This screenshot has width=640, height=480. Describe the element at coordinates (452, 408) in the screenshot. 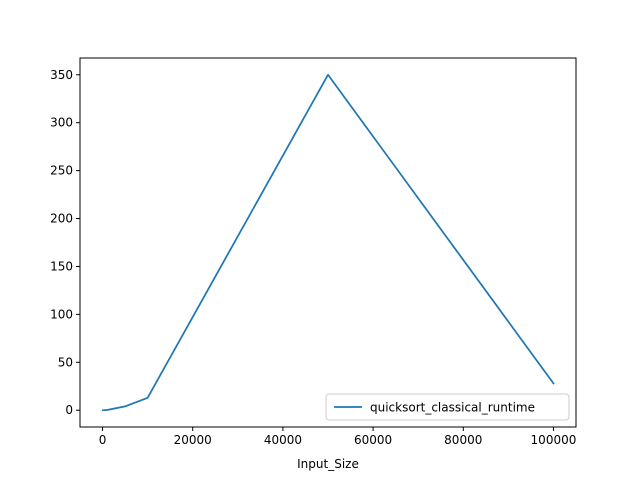

I see `legend-label: quicksort_classical_runtime` at that location.